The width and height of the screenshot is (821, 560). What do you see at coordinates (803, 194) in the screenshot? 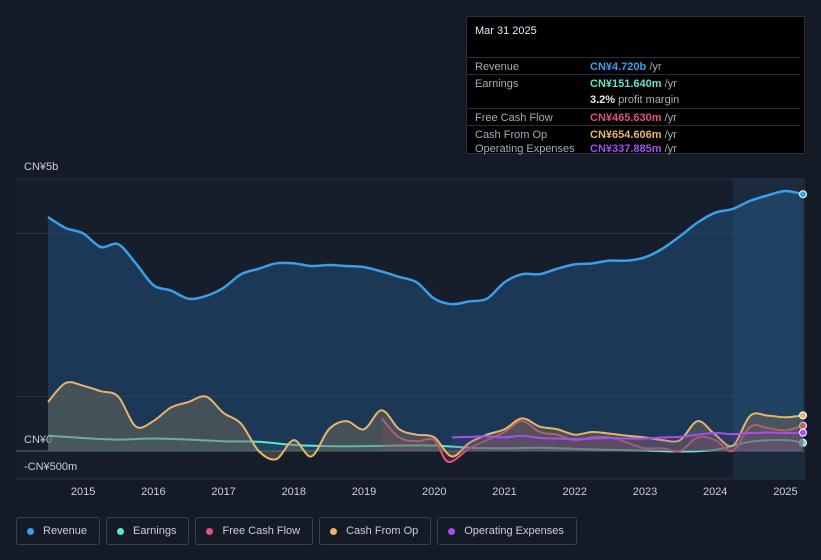
I see `revenue-end-marker` at bounding box center [803, 194].